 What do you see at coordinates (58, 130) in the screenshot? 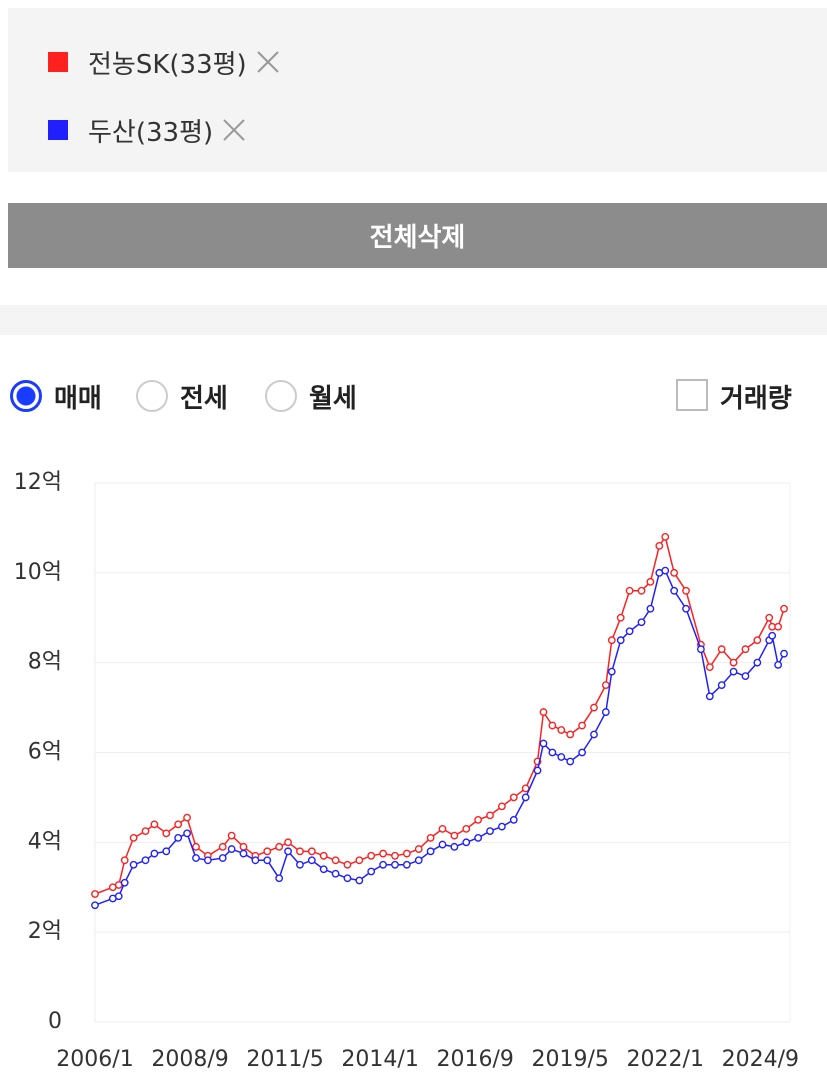
I see `legend-swatch` at bounding box center [58, 130].